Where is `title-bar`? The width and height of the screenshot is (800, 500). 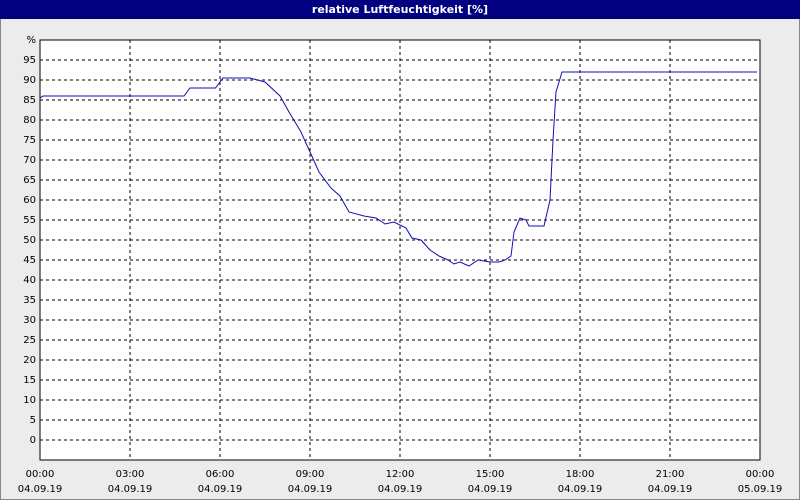
title-bar is located at coordinates (400, 9).